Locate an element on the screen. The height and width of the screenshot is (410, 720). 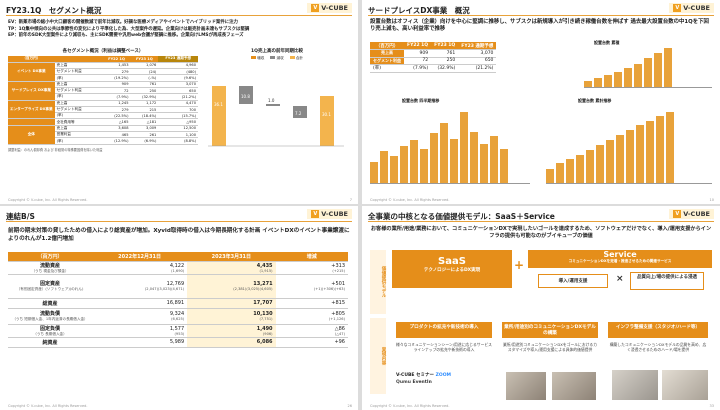
table-row: 全体 売上高 3,608 3,009 12,500 is located at coordinates (103, 135).